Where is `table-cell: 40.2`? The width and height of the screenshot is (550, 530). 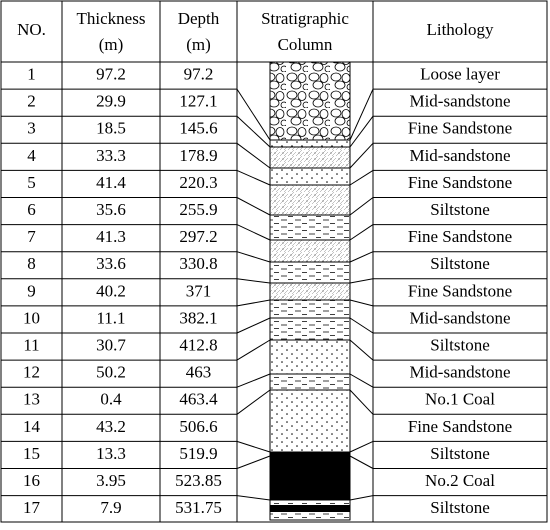 table-cell: 40.2 is located at coordinates (111, 290).